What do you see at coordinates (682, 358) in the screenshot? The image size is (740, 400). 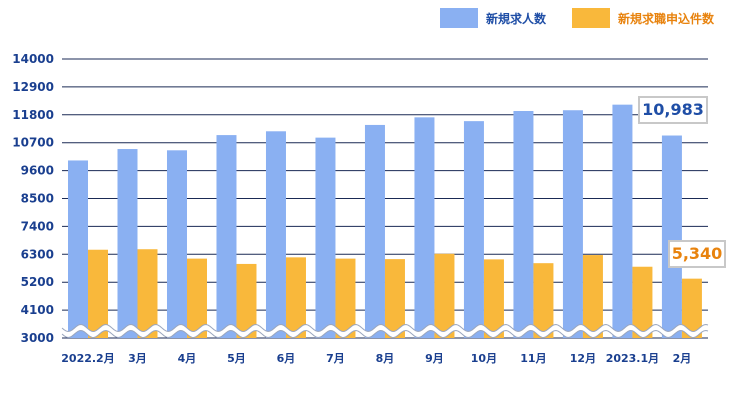 I see `x-tick-label: 2月` at bounding box center [682, 358].